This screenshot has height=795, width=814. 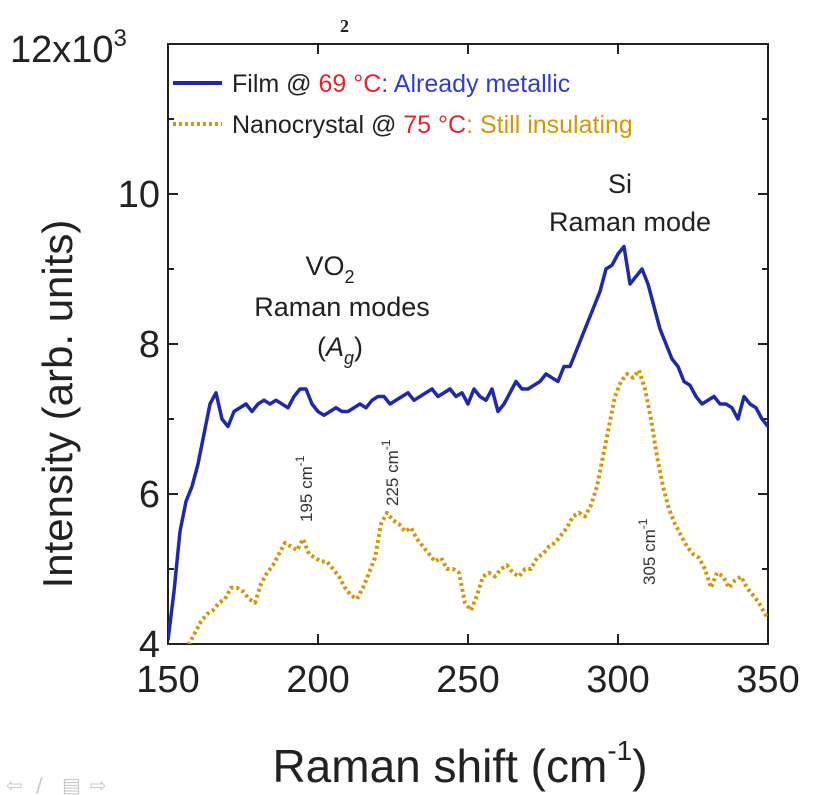 What do you see at coordinates (620, 184) in the screenshot?
I see `si-label: Si` at bounding box center [620, 184].